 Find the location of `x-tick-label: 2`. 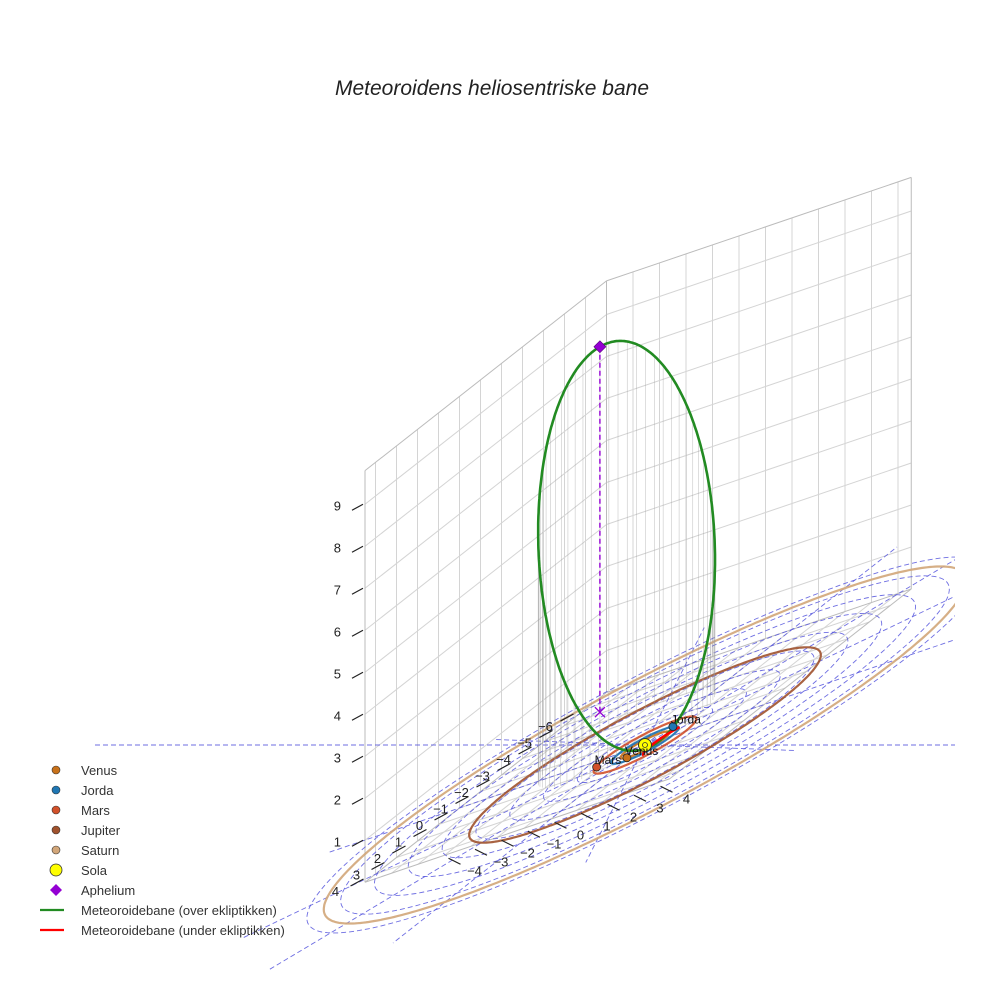

x-tick-label: 2 is located at coordinates (377, 858).